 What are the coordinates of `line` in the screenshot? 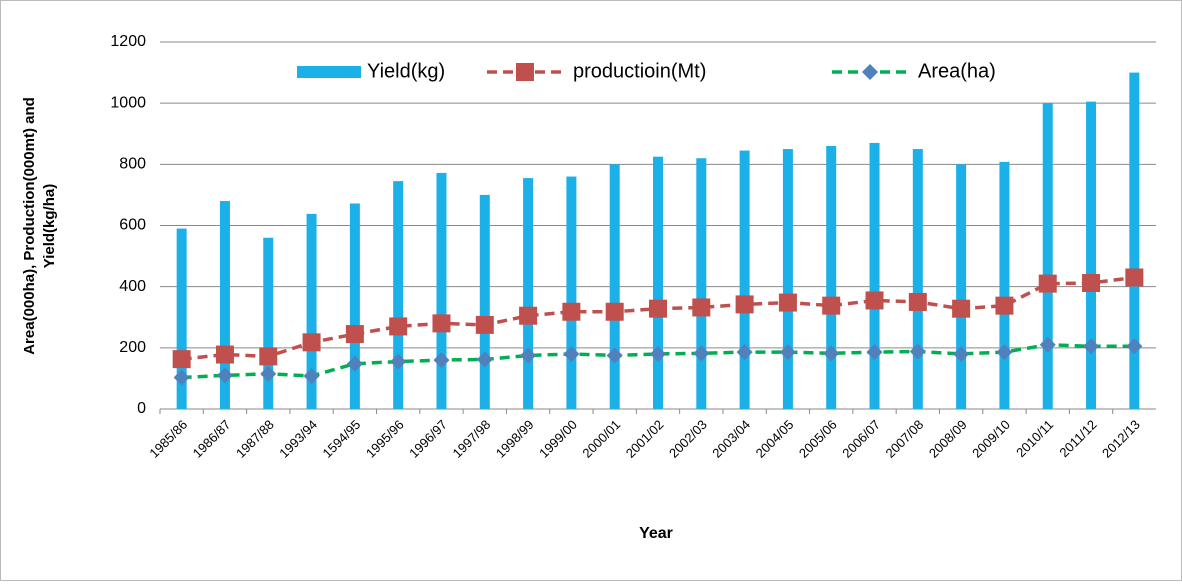 It's located at (658, 361).